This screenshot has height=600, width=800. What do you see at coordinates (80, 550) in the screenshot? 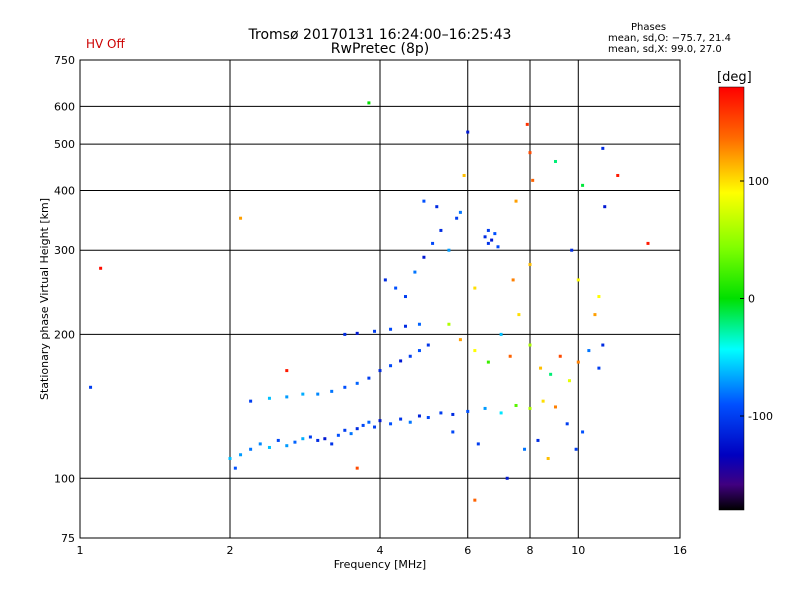
I see `x-tick-label: 1` at bounding box center [80, 550].